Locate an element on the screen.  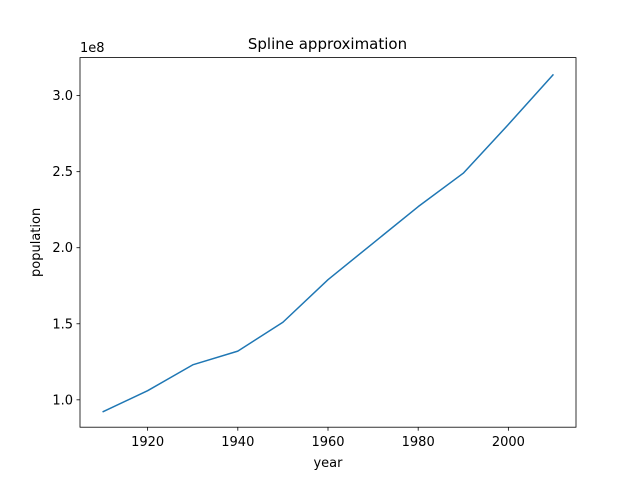
y-offset-label: 1e8 is located at coordinates (92, 48).